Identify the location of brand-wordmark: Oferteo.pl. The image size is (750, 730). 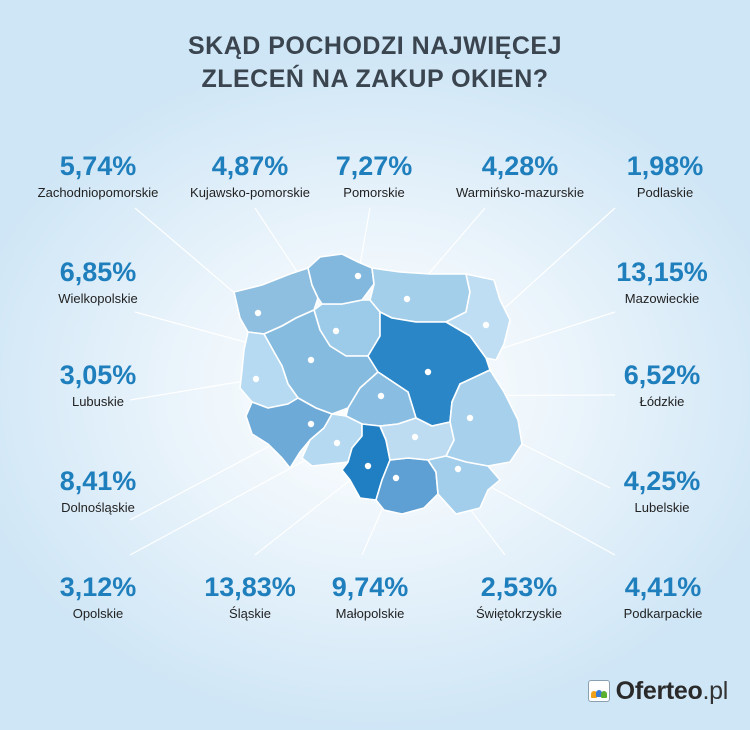
(672, 691).